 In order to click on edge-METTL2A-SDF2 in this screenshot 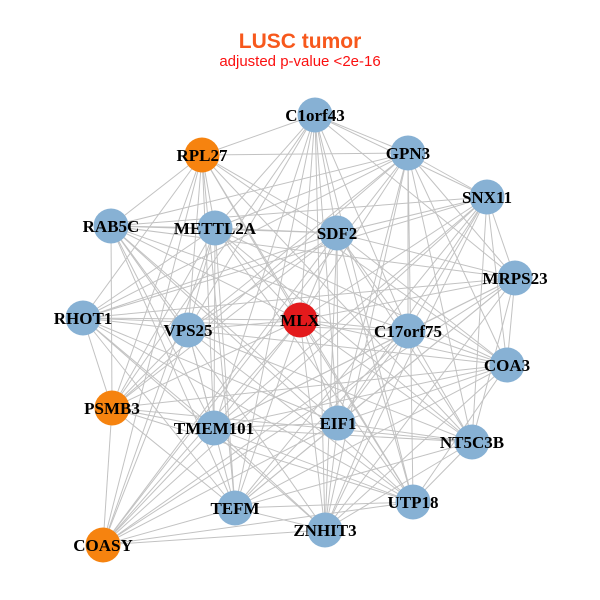, I will do `click(276, 230)`.